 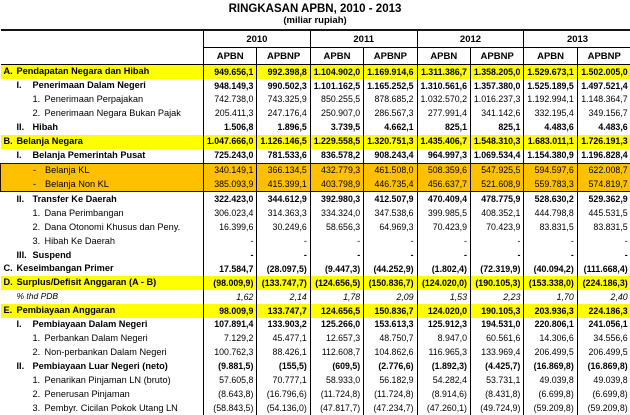 I want to click on value-cell: 521.608,9, so click(x=496, y=185).